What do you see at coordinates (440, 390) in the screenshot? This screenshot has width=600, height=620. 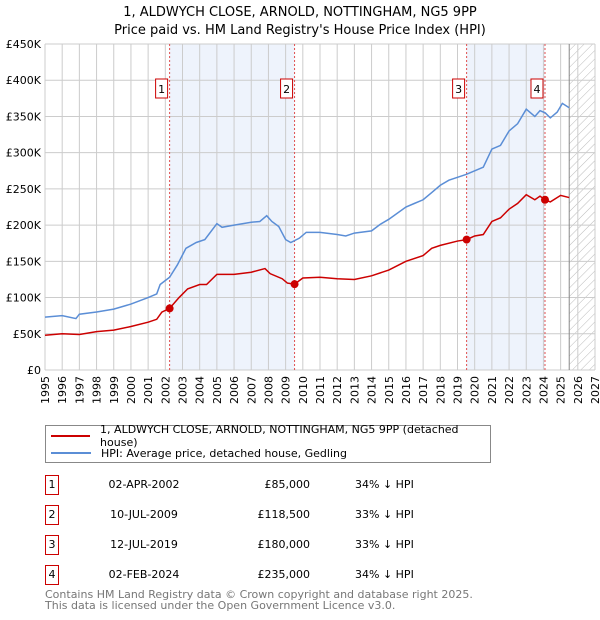 I see `x-tick-label: 2018` at bounding box center [440, 390].